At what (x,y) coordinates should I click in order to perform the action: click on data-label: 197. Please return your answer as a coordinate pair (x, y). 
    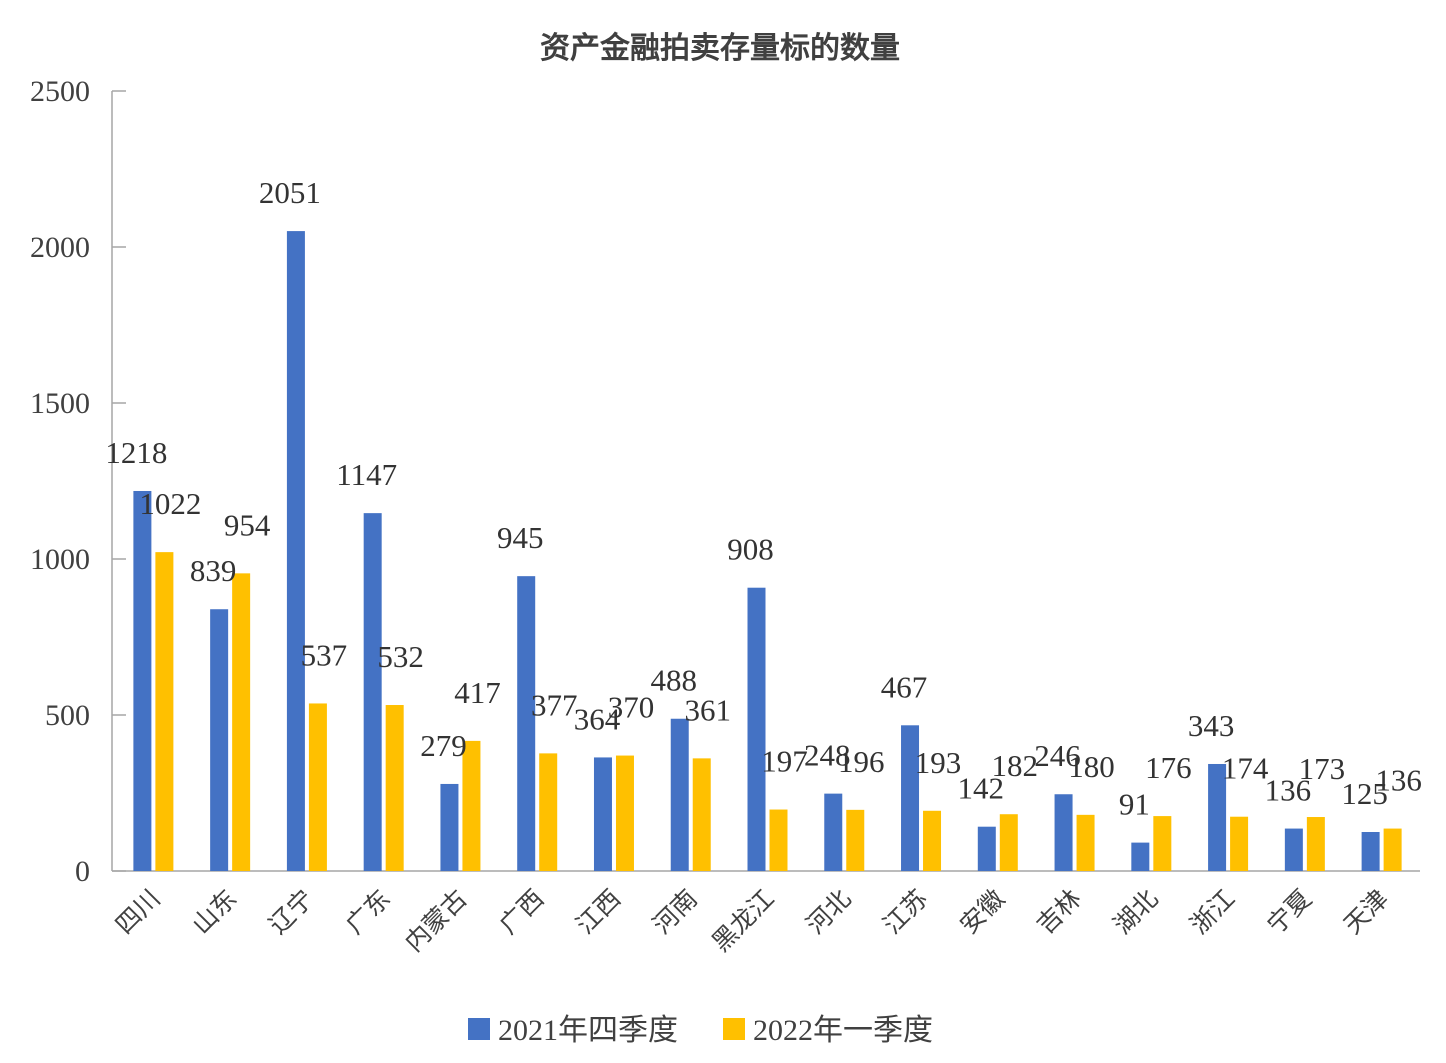
    Looking at the image, I should click on (784, 761).